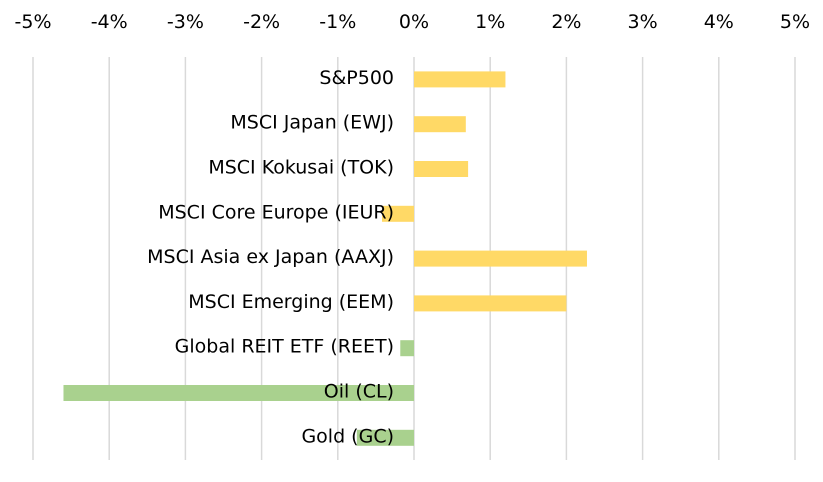 Image resolution: width=823 pixels, height=482 pixels. Describe the element at coordinates (566, 22) in the screenshot. I see `x-tick-label: 2%` at that location.